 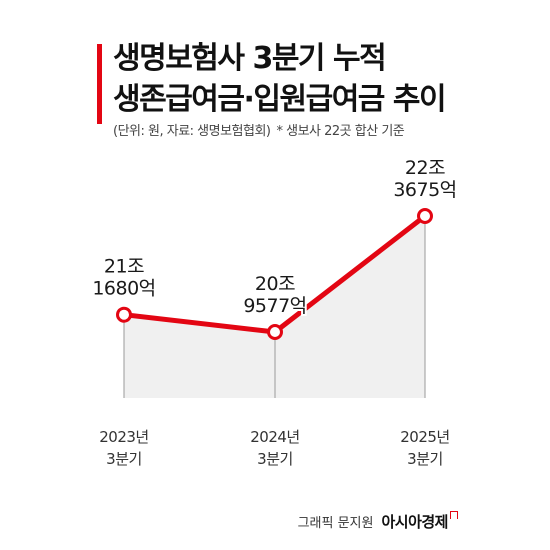 I want to click on footer: 그래픽 문지원 아시아경제, so click(x=378, y=521).